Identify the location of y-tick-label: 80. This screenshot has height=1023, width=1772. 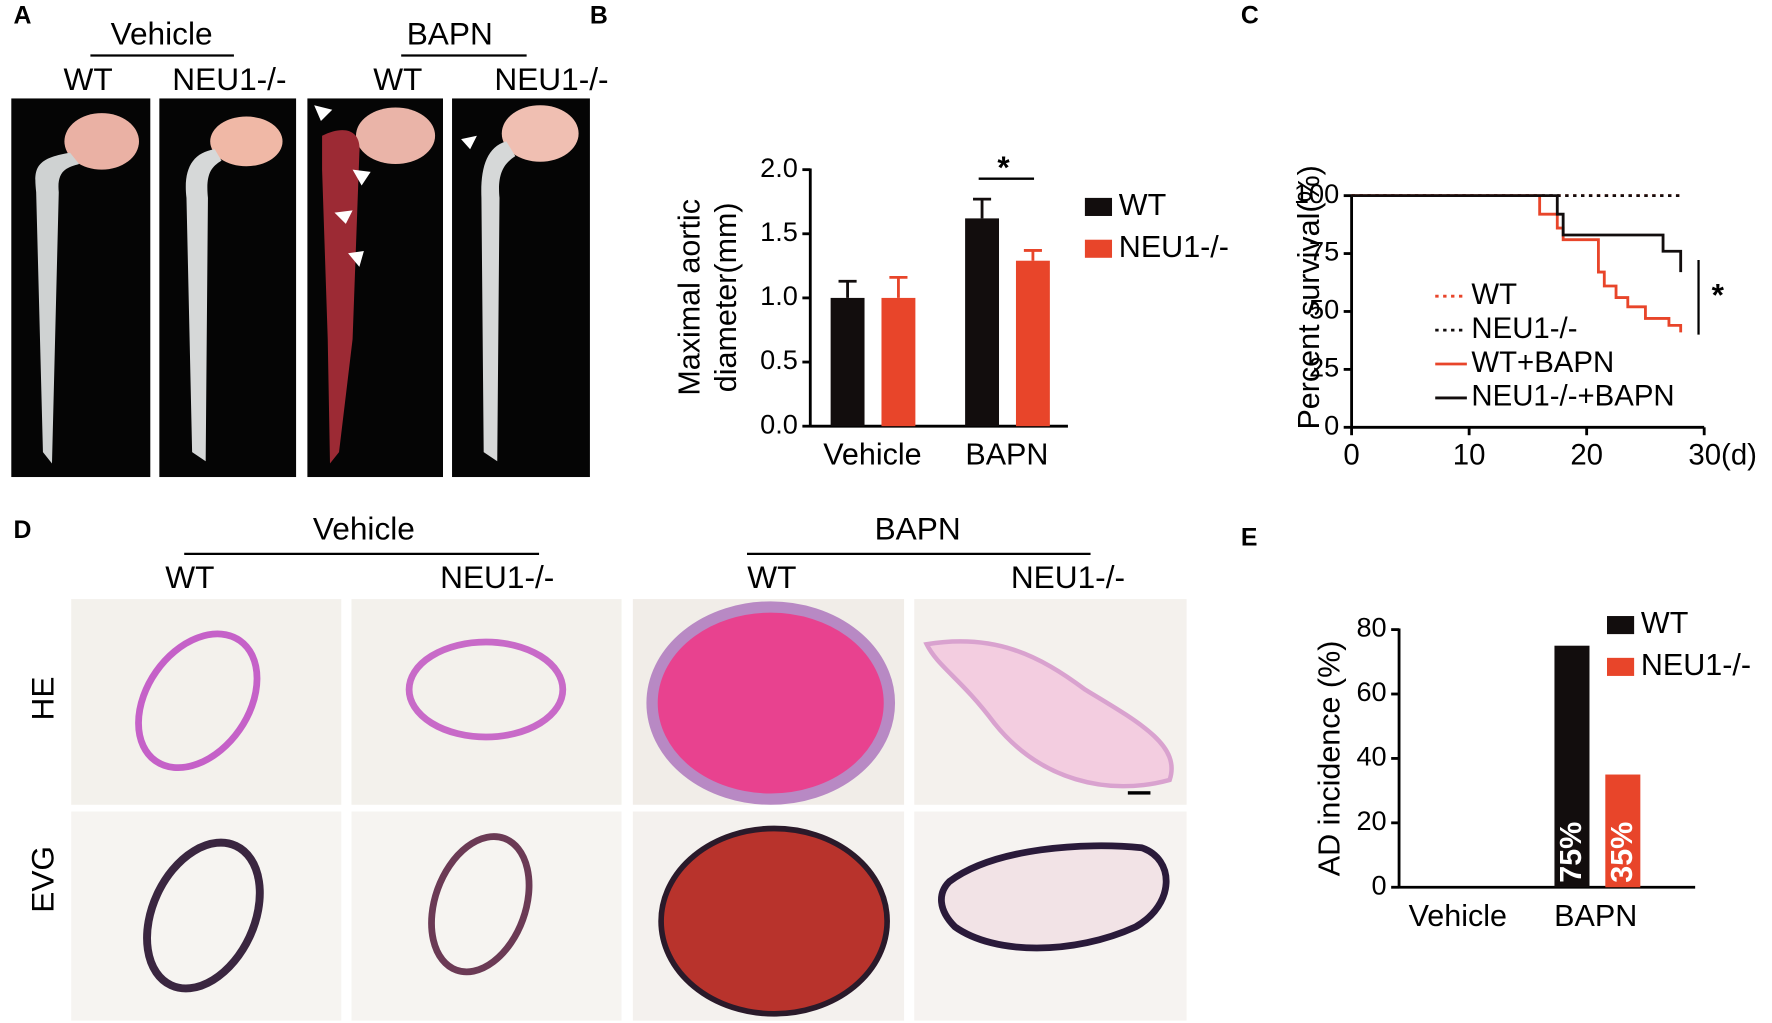
(1371, 627).